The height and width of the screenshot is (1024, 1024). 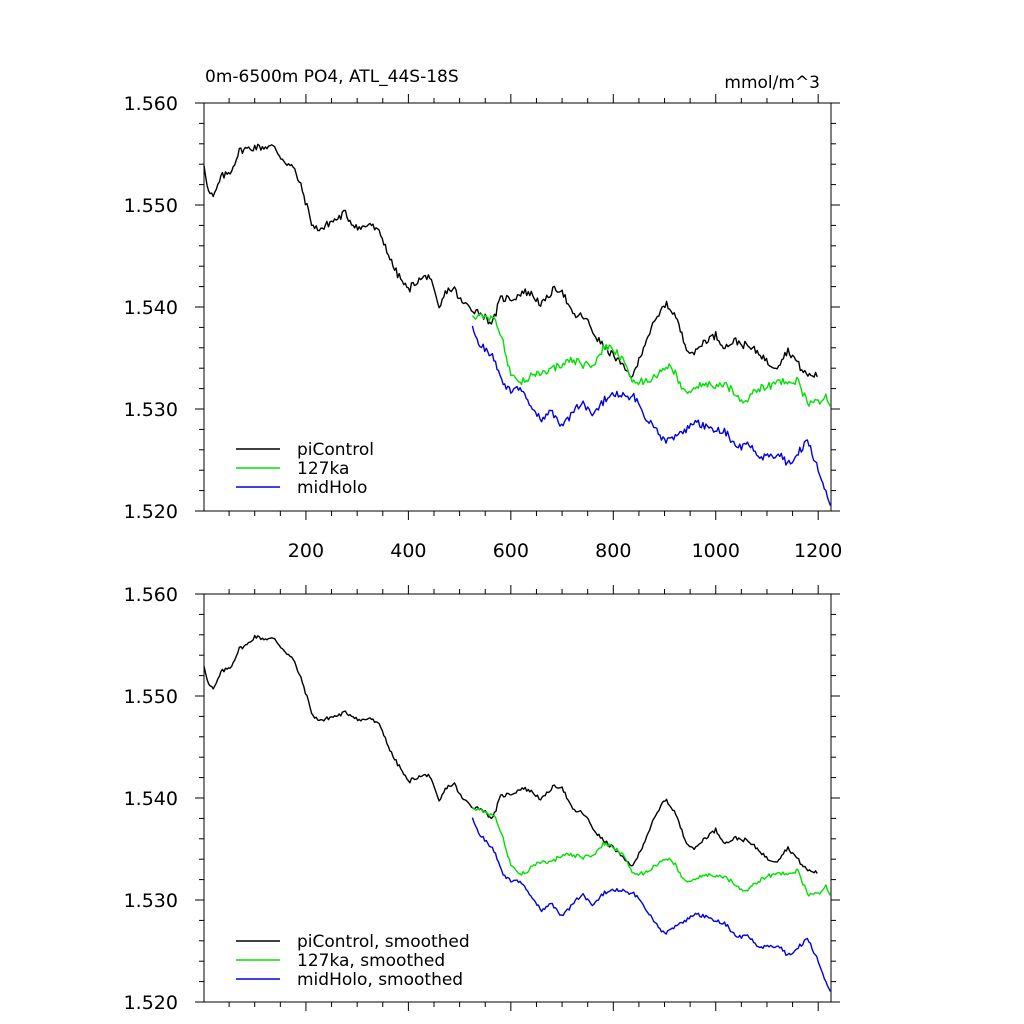 I want to click on x-tick-label: 600, so click(x=511, y=551).